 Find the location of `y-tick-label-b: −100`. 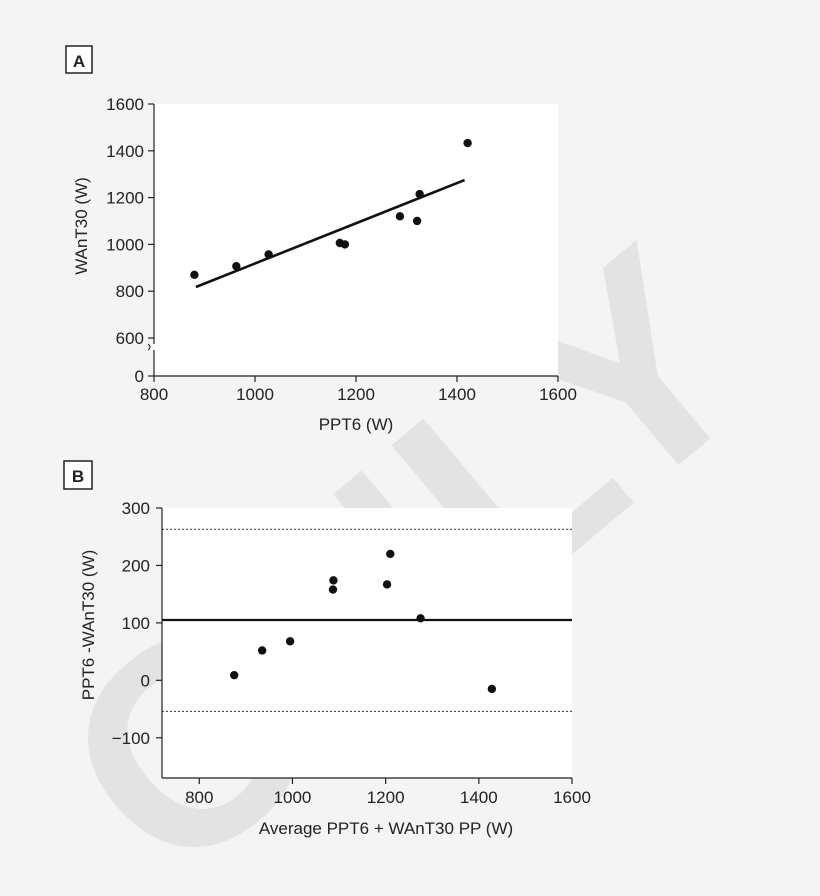

y-tick-label-b: −100 is located at coordinates (131, 738).